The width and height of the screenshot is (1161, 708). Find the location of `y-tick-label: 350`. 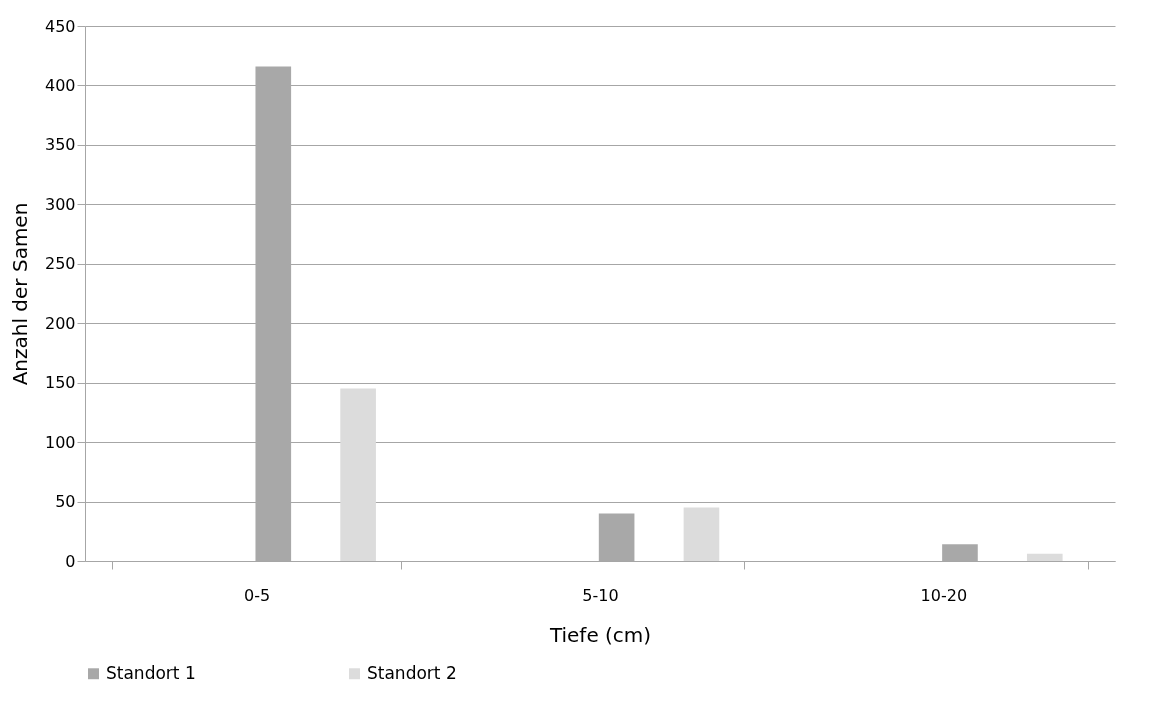

y-tick-label: 350 is located at coordinates (60, 145).